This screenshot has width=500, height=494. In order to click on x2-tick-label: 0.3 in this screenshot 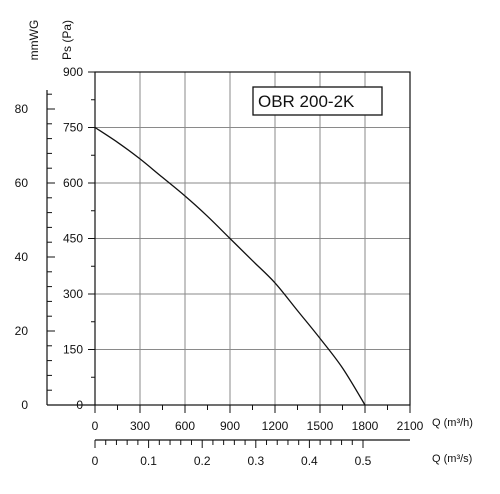, I will do `click(255, 461)`.